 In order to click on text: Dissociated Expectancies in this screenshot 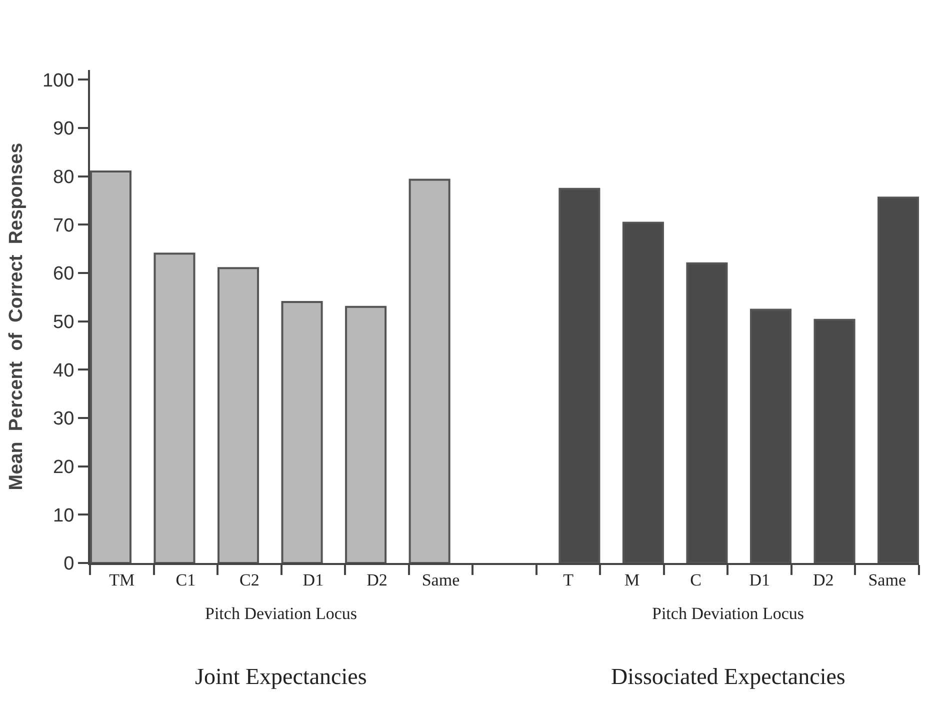, I will do `click(728, 676)`.